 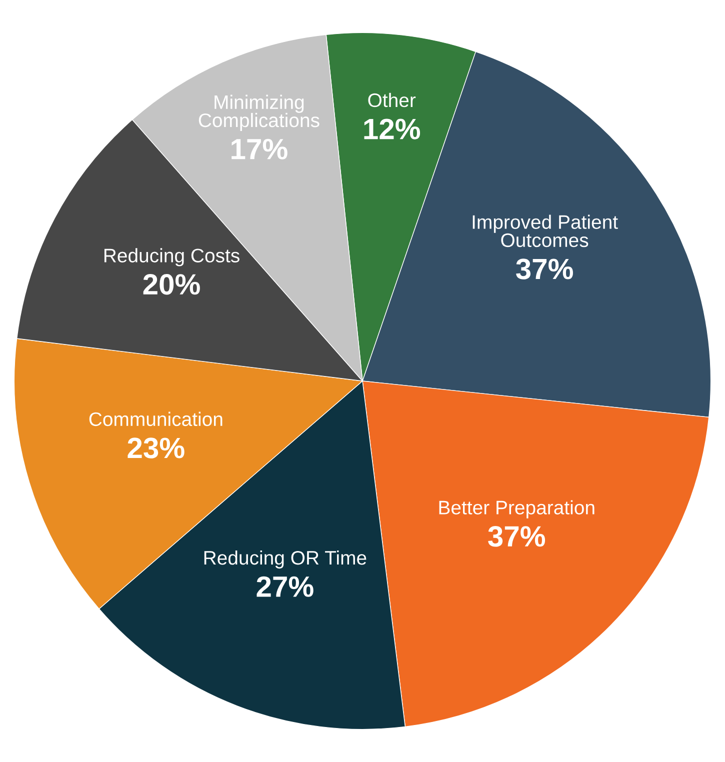 What do you see at coordinates (259, 113) in the screenshot?
I see `slice-label: Minimizing Complications` at bounding box center [259, 113].